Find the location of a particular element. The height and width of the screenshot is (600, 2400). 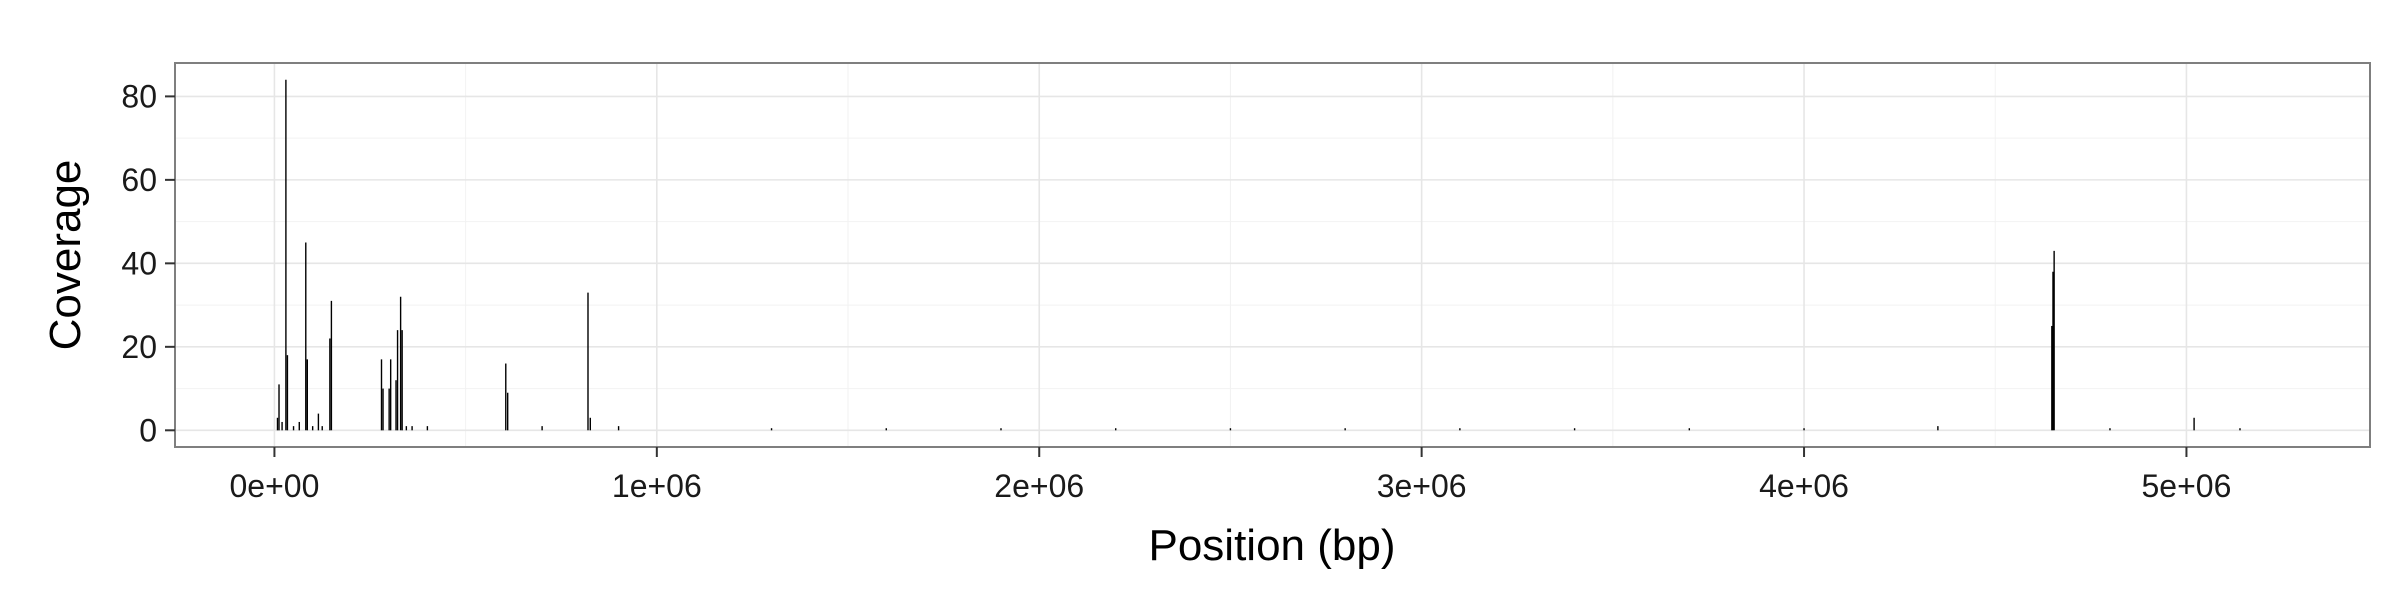

y-axis: 0 20 40 60 80 is located at coordinates (148, 263).